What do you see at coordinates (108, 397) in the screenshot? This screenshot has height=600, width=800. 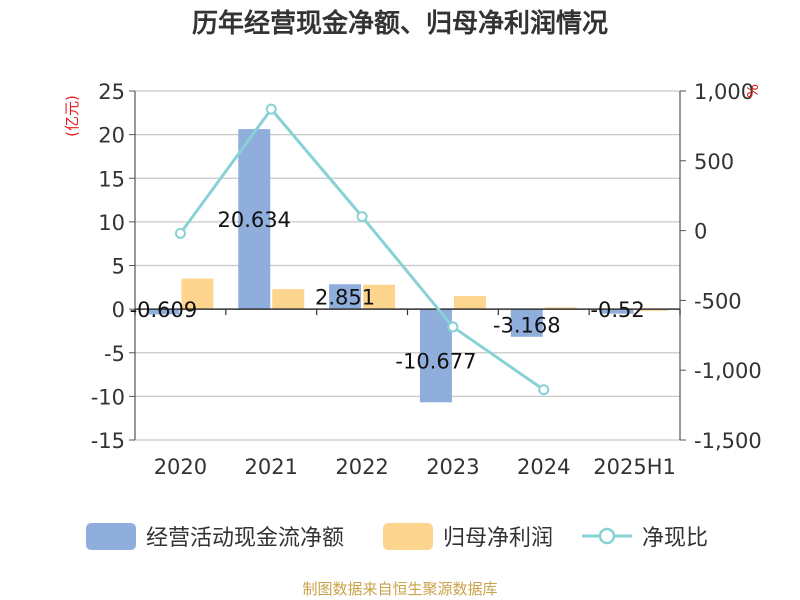 I see `left-tick-label: -10` at bounding box center [108, 397].